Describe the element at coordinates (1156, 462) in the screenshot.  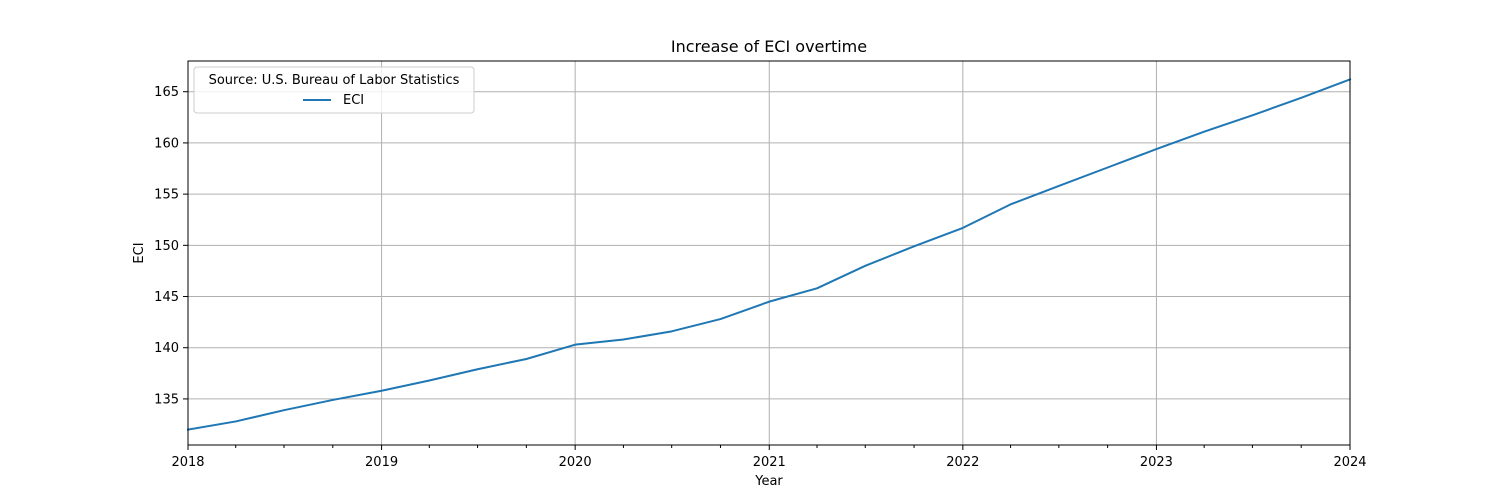
I see `x-tick-label: 2023` at that location.